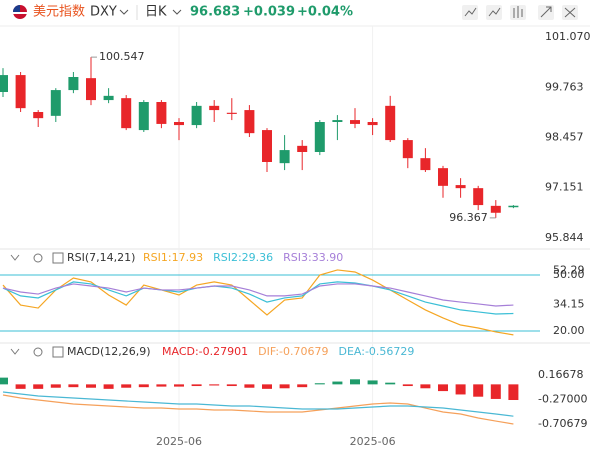  Describe the element at coordinates (20, 12) in the screenshot. I see `flag` at that location.